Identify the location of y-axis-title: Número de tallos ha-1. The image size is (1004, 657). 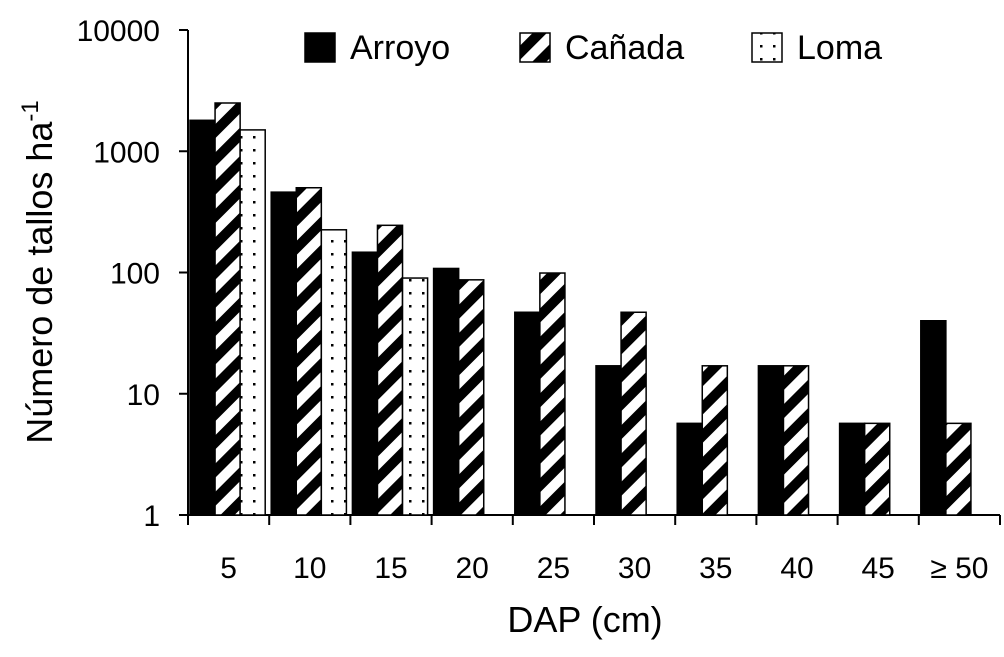
(38, 272).